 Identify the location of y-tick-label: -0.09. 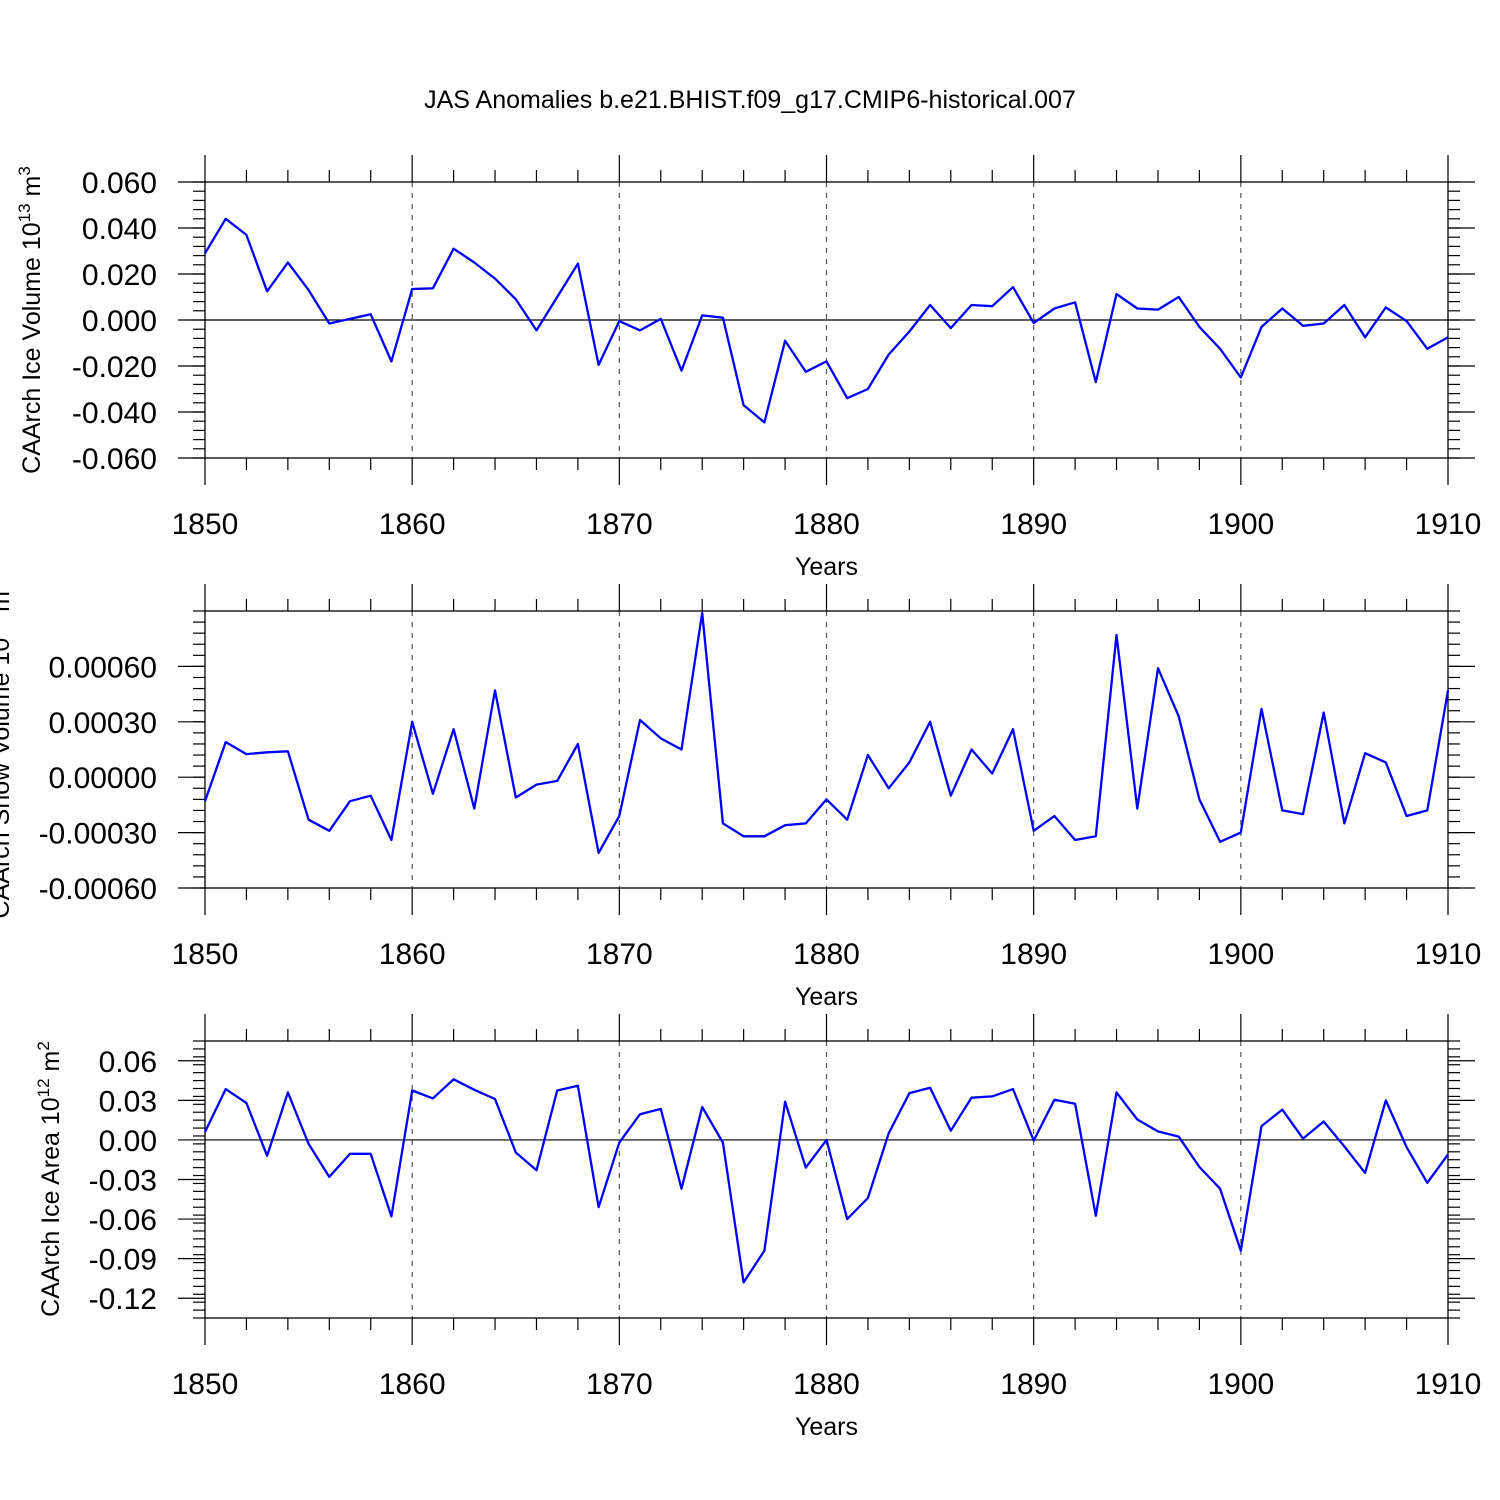
(123, 1260).